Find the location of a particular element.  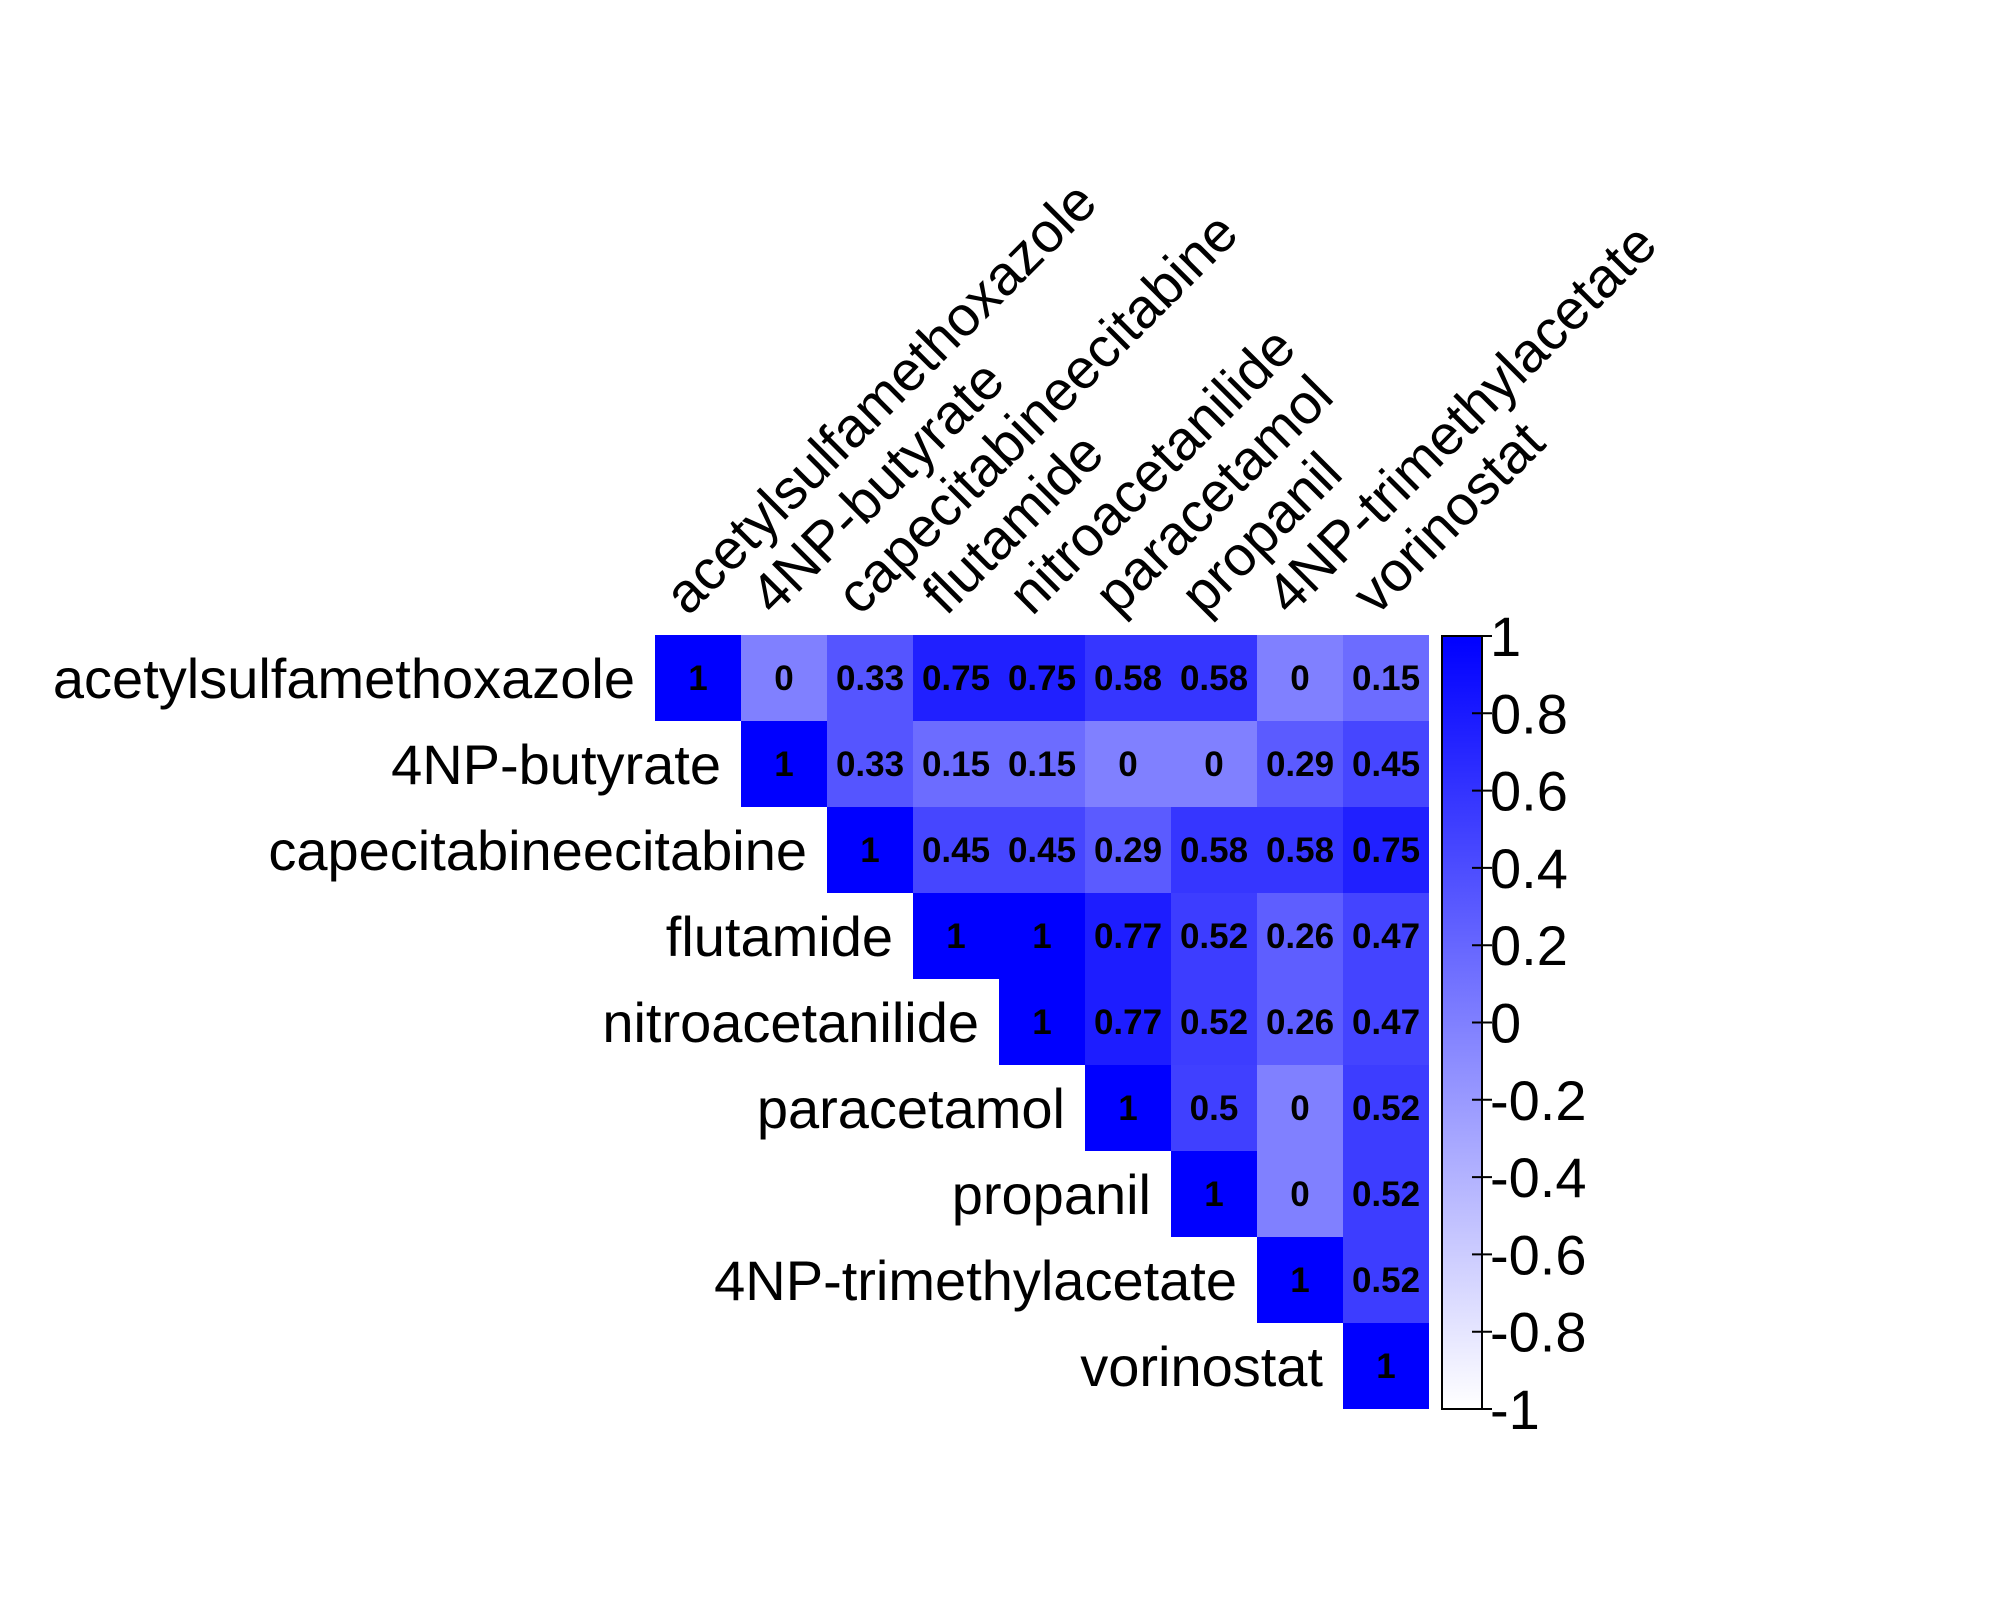

colorbar-tick-label: 0.2 is located at coordinates (1529, 945).